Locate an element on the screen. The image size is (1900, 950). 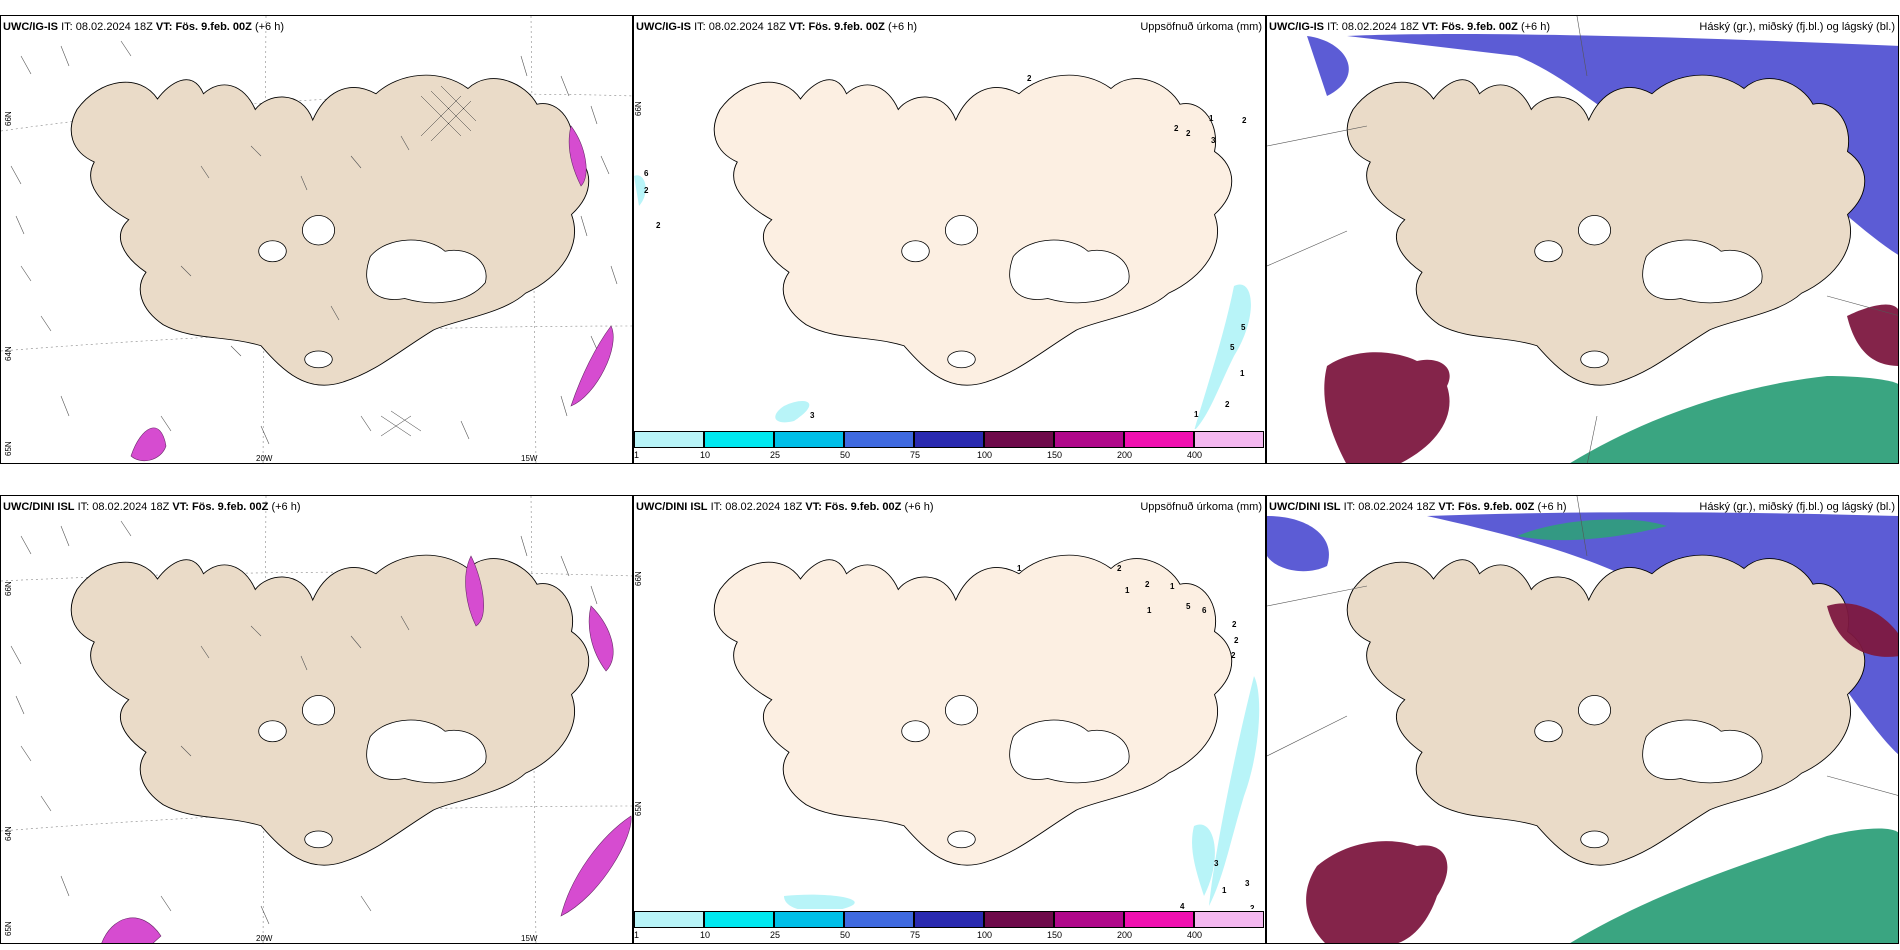
point-value: 4 is located at coordinates (1182, 906).